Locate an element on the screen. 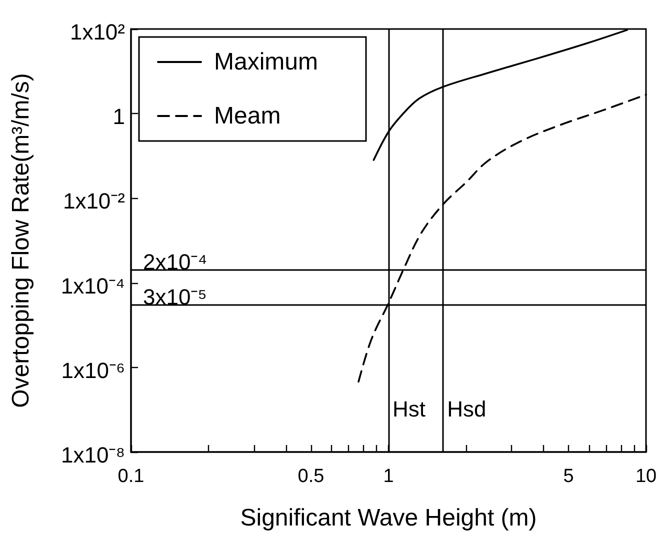 The height and width of the screenshot is (535, 657). ref-line-label: Hst is located at coordinates (409, 409).